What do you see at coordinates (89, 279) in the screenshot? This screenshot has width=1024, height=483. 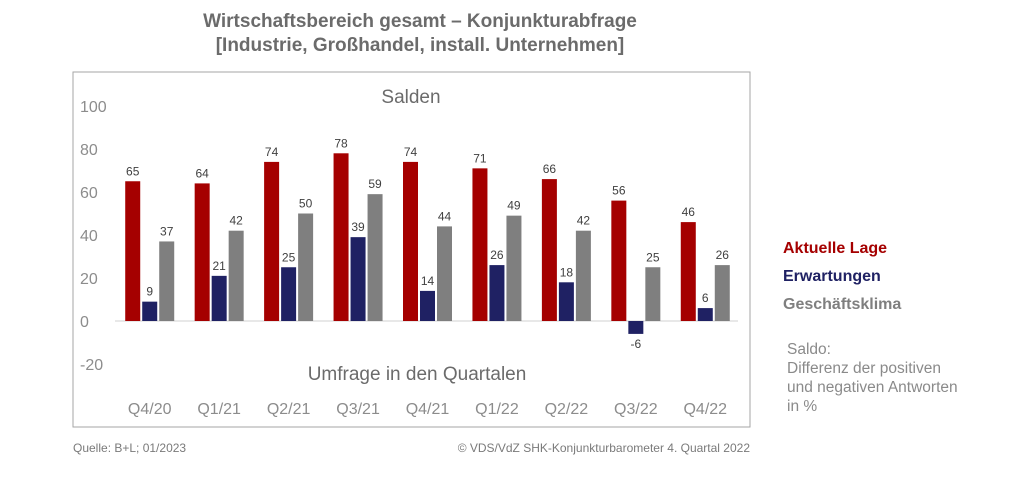 I see `y-tick-label: 20` at bounding box center [89, 279].